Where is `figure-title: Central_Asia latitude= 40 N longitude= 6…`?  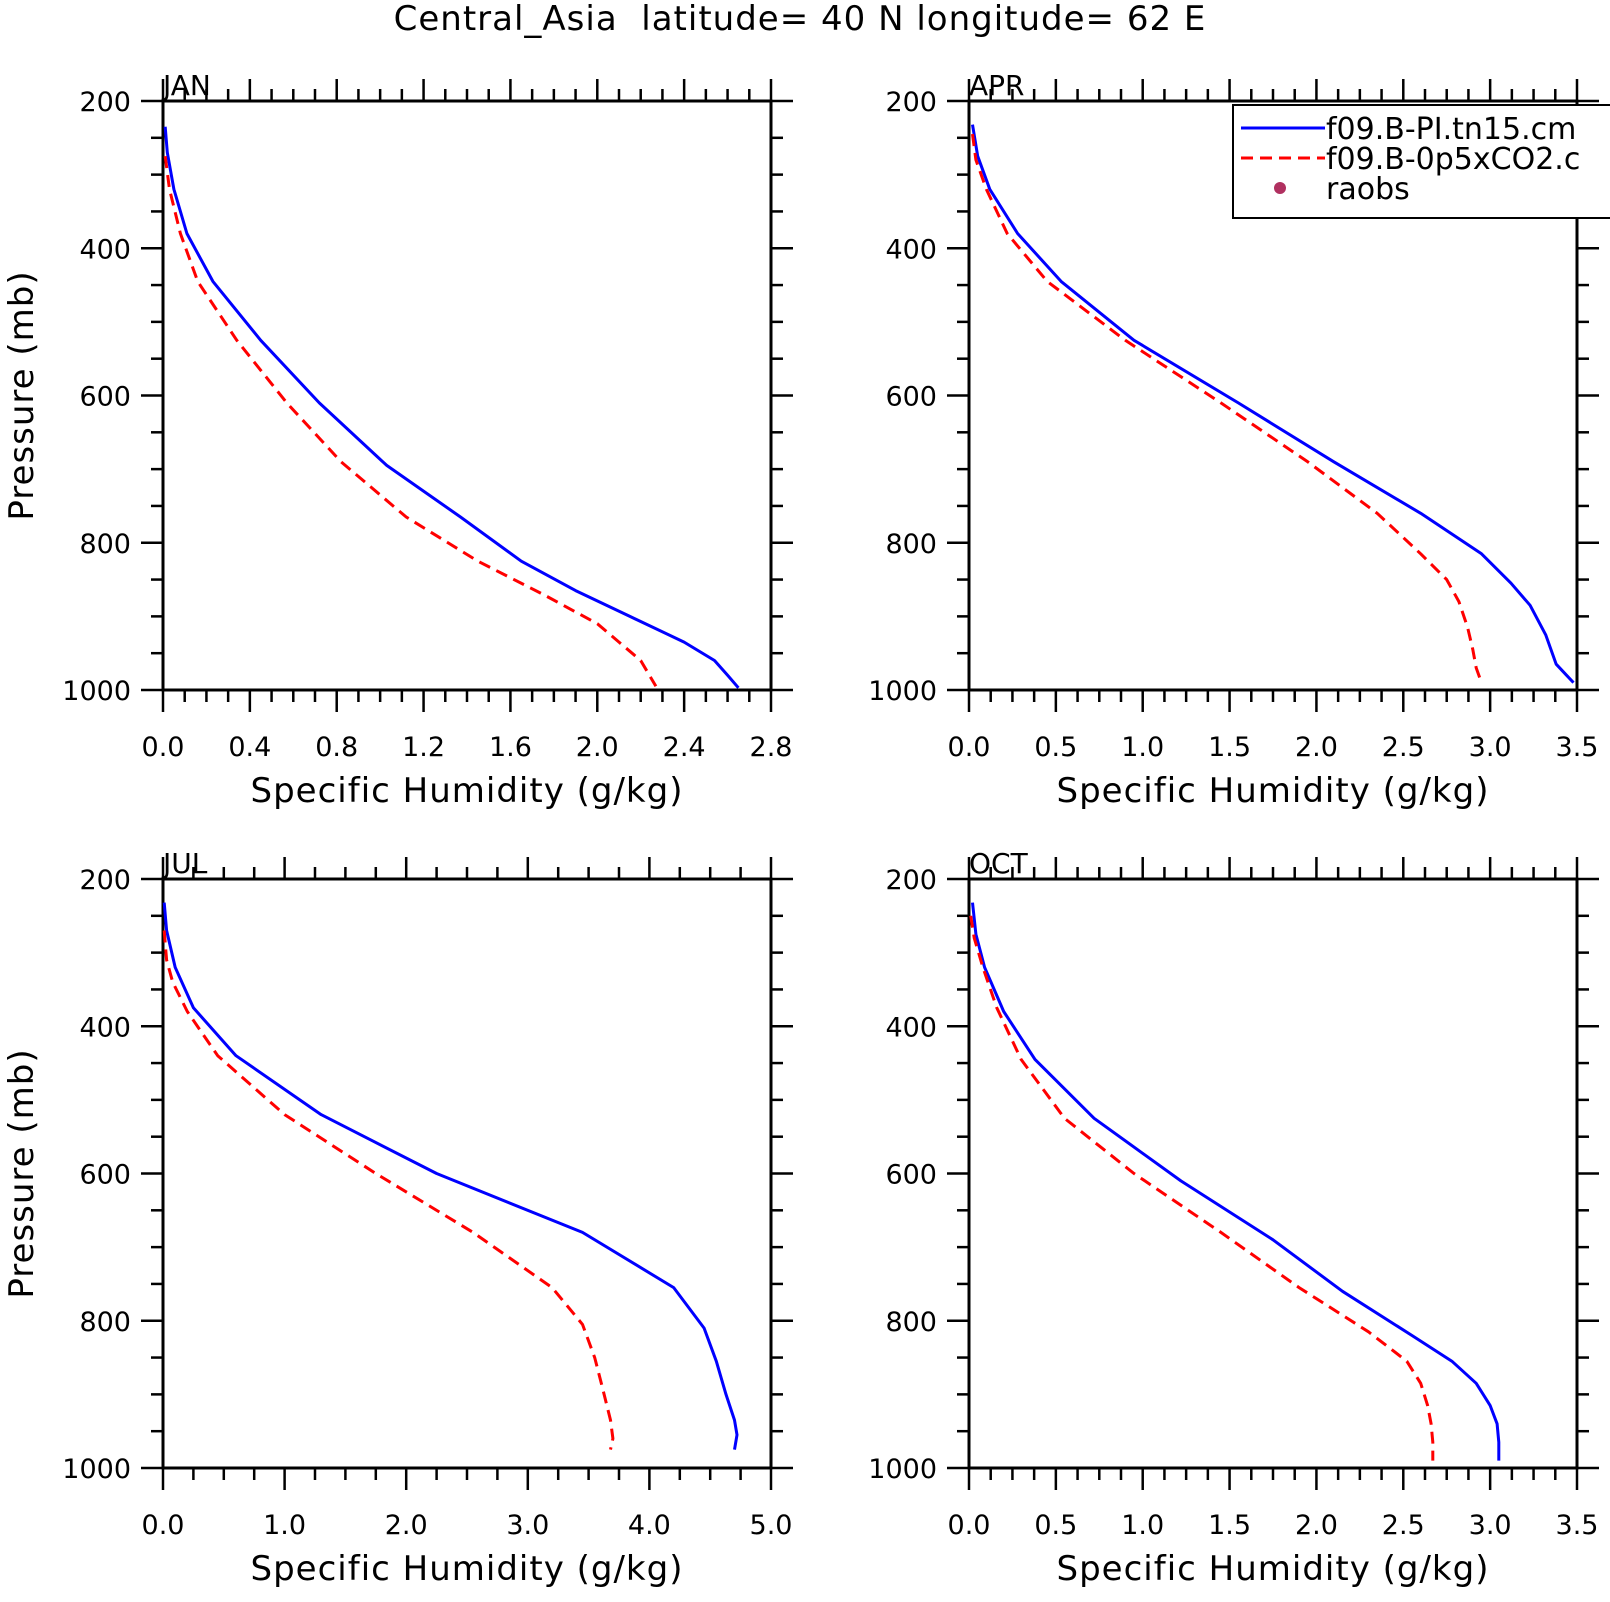 figure-title: Central_Asia latitude= 40 N longitude= 6… is located at coordinates (800, 19).